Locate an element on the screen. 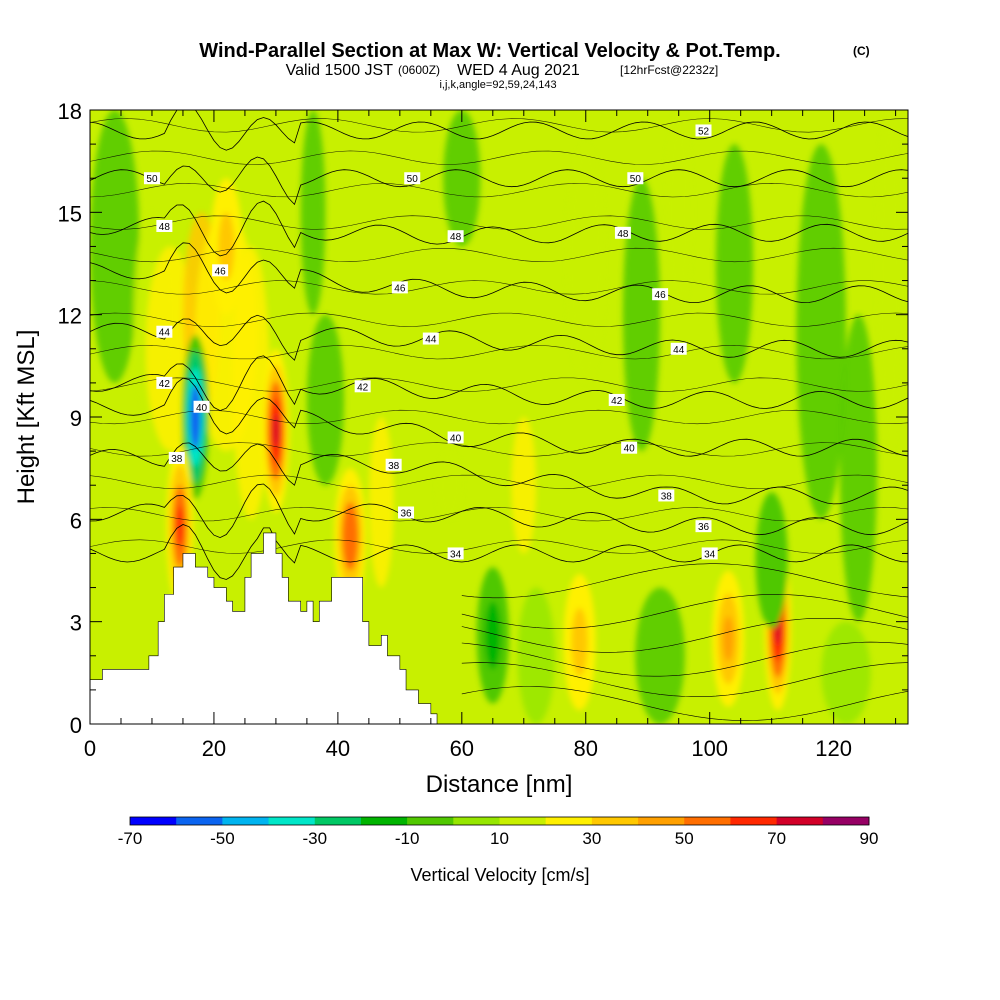 Image resolution: width=1000 pixels, height=1000 pixels. chart-subtitle-date: WED 4 Aug 2021 is located at coordinates (518, 70).